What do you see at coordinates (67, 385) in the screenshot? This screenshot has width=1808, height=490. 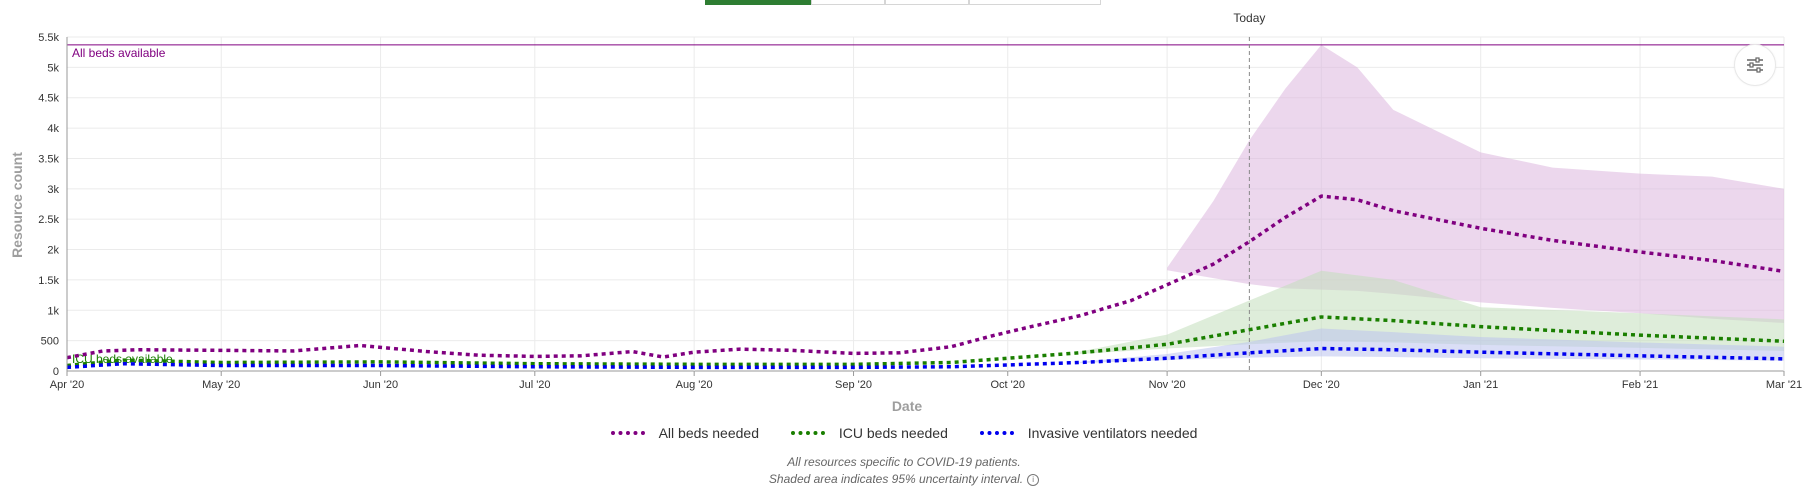 I see `x-tick-label: Apr '20` at bounding box center [67, 385].